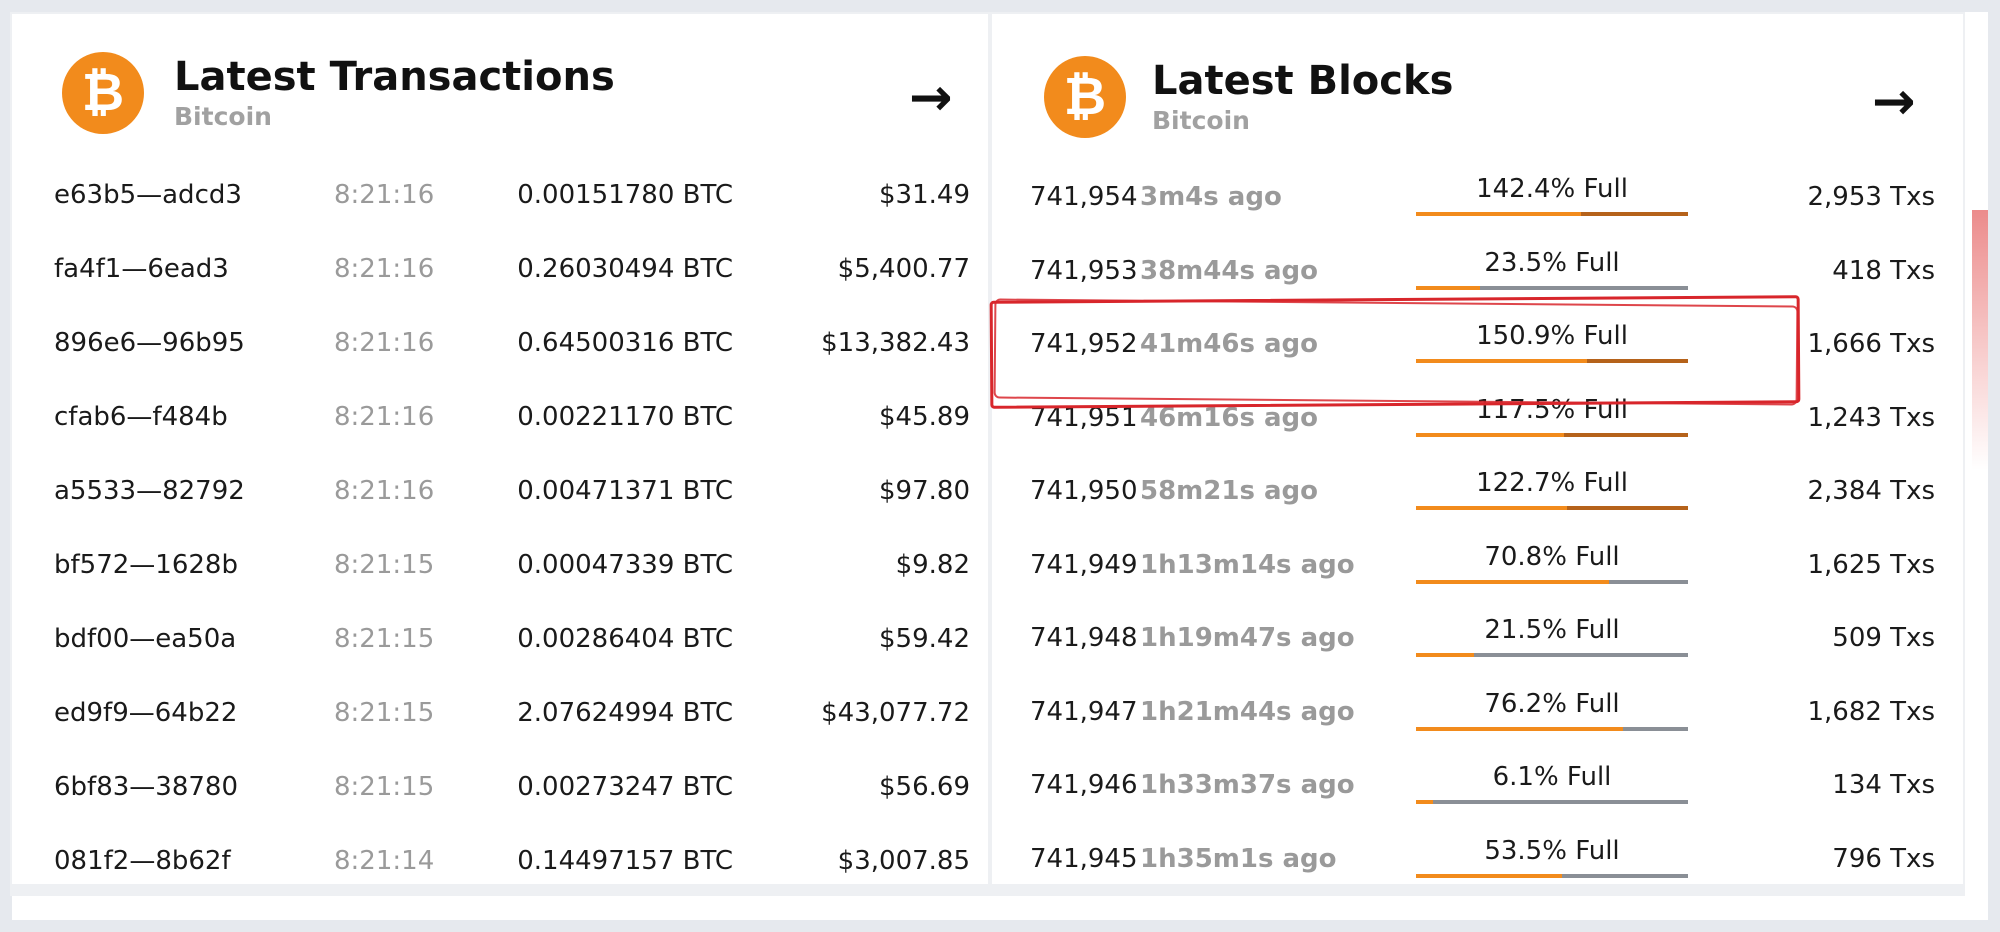  What do you see at coordinates (500, 790) in the screenshot?
I see `transaction-row: 6bf83—38780 8:21:15 0.00273247 BTC $56.69` at bounding box center [500, 790].